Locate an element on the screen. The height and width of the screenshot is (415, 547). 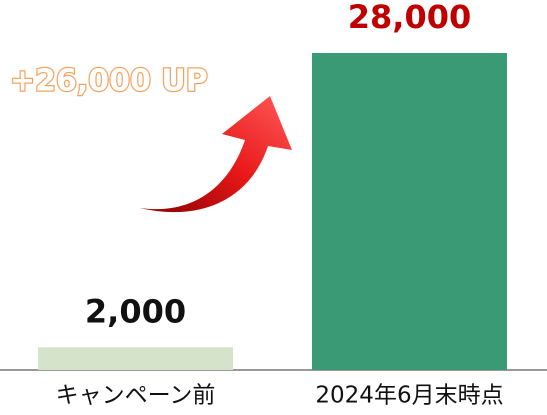
arrow is located at coordinates (216, 154).